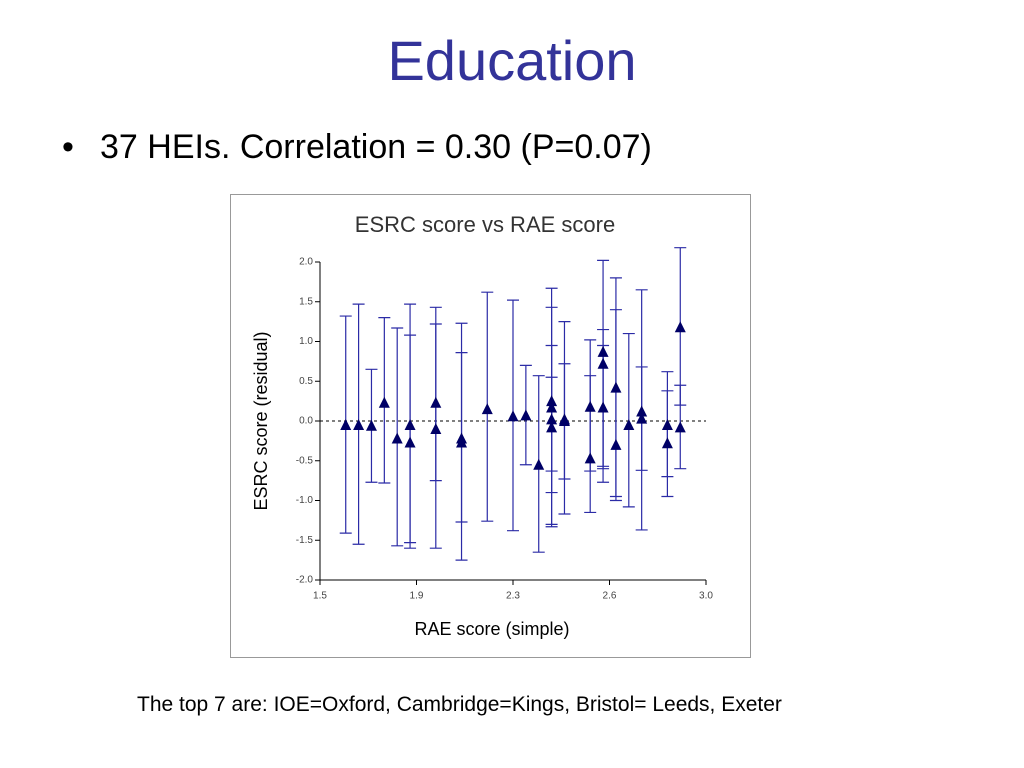 Image resolution: width=1024 pixels, height=768 pixels. Describe the element at coordinates (305, 460) in the screenshot. I see `y-tick-label: -0.5` at that location.